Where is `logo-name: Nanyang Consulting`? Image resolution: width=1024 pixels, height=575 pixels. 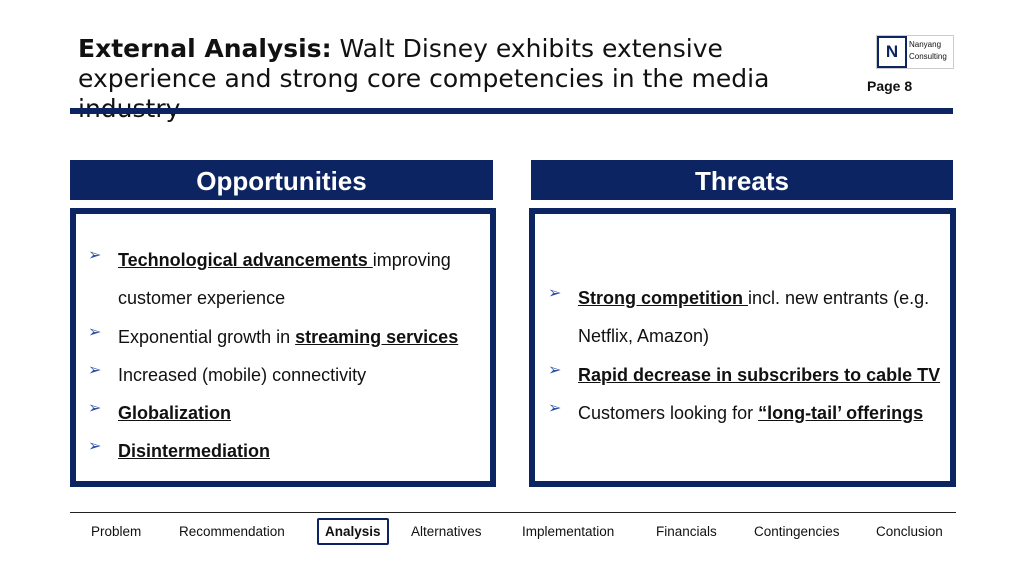
logo-name: Nanyang Consulting is located at coordinates (928, 51).